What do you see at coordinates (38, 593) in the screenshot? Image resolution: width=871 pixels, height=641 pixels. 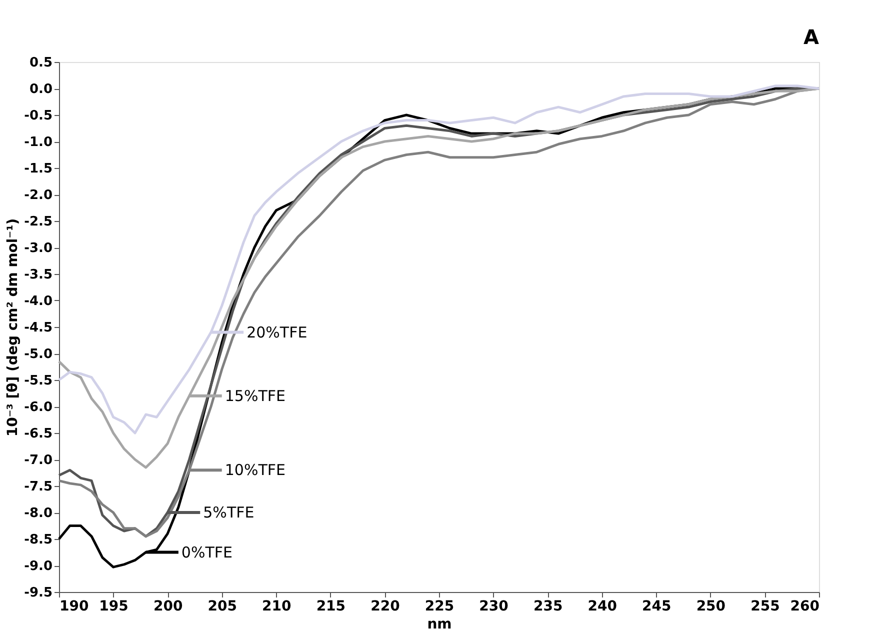 I see `y-tick-label: -9.5` at bounding box center [38, 593].